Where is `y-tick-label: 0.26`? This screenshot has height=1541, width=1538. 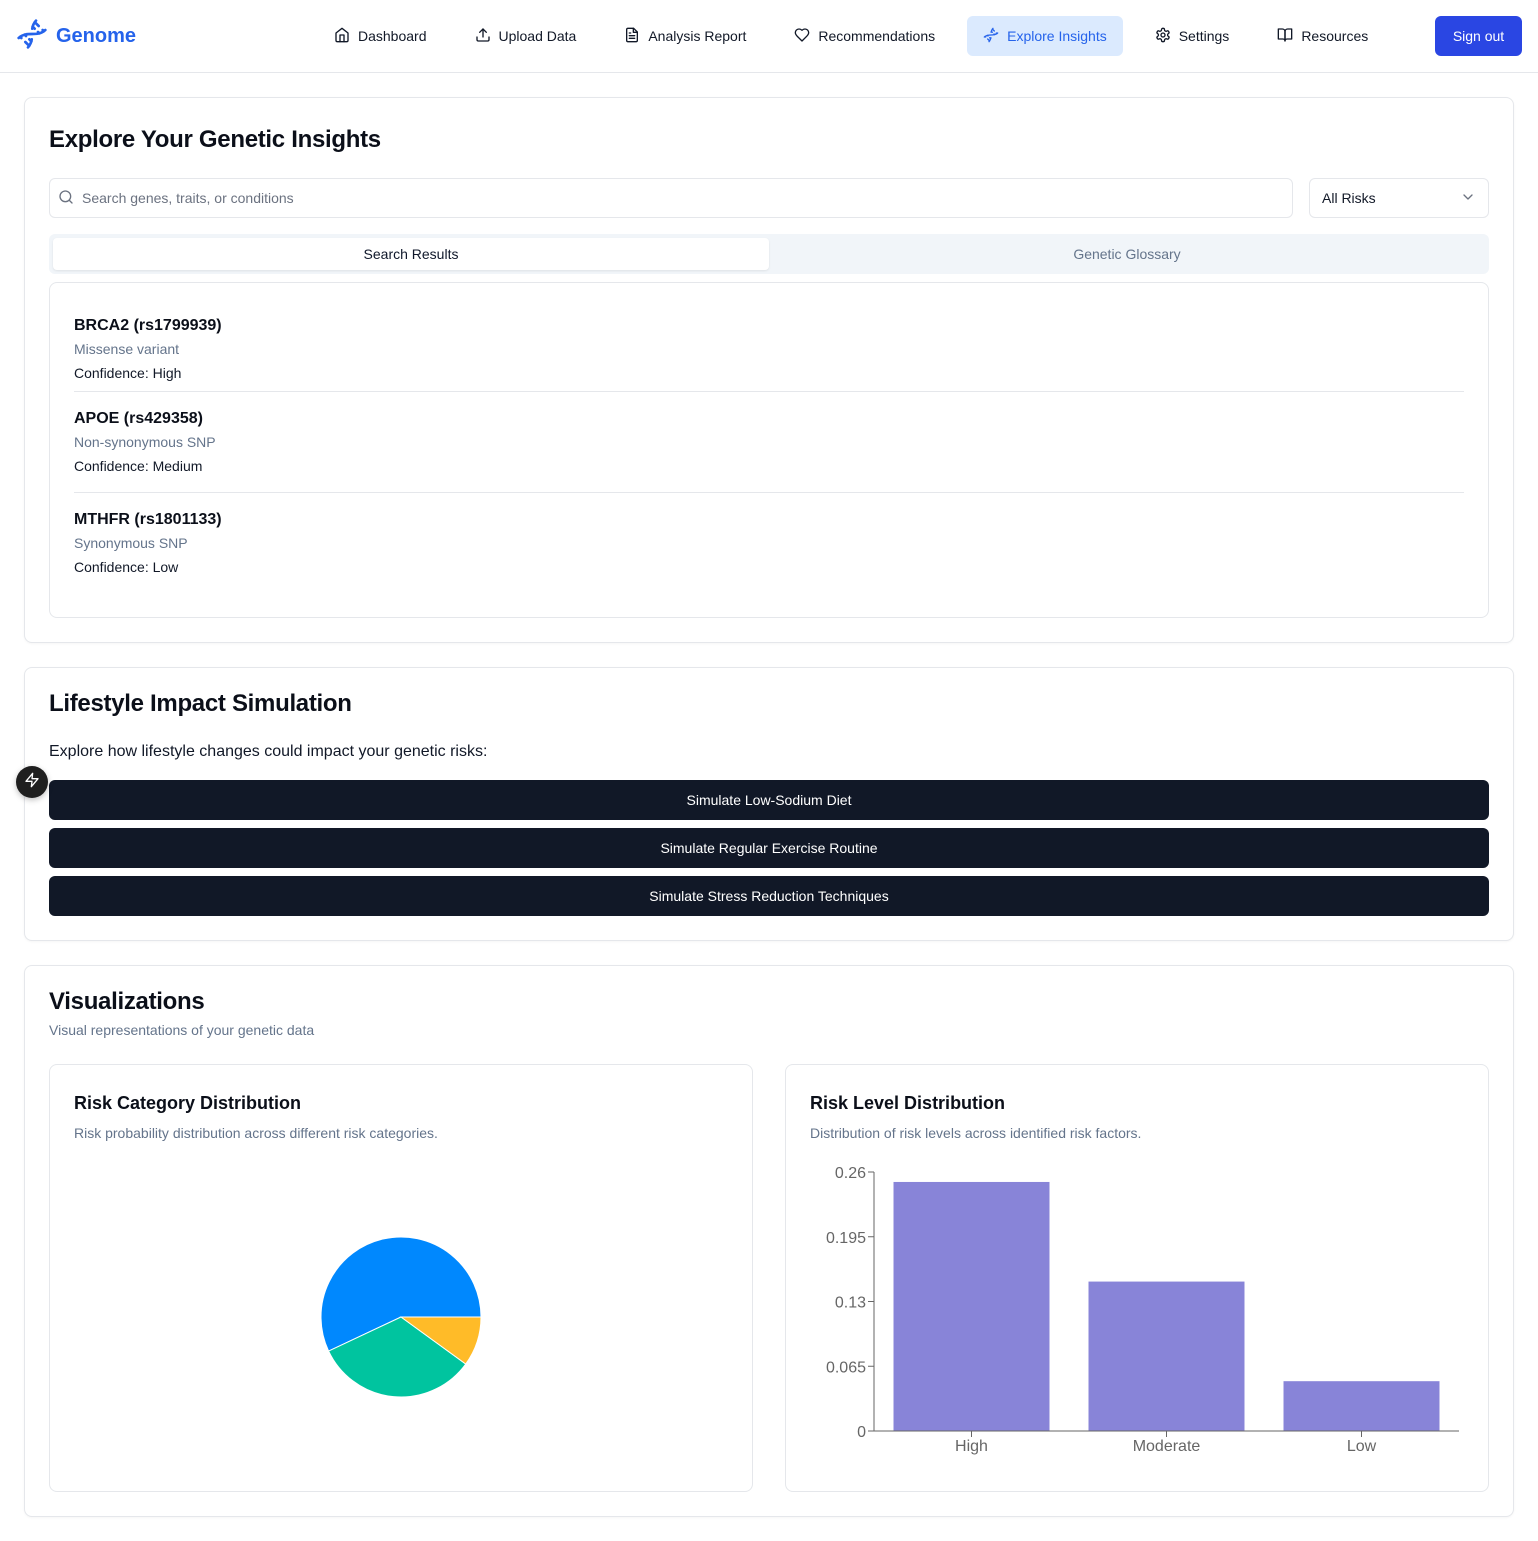 y-tick-label: 0.26 is located at coordinates (850, 1173).